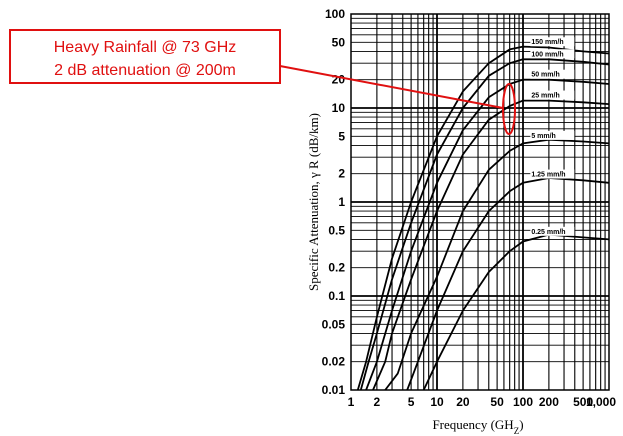 Image resolution: width=623 pixels, height=436 pixels. I want to click on x-tick-label: 10, so click(437, 402).